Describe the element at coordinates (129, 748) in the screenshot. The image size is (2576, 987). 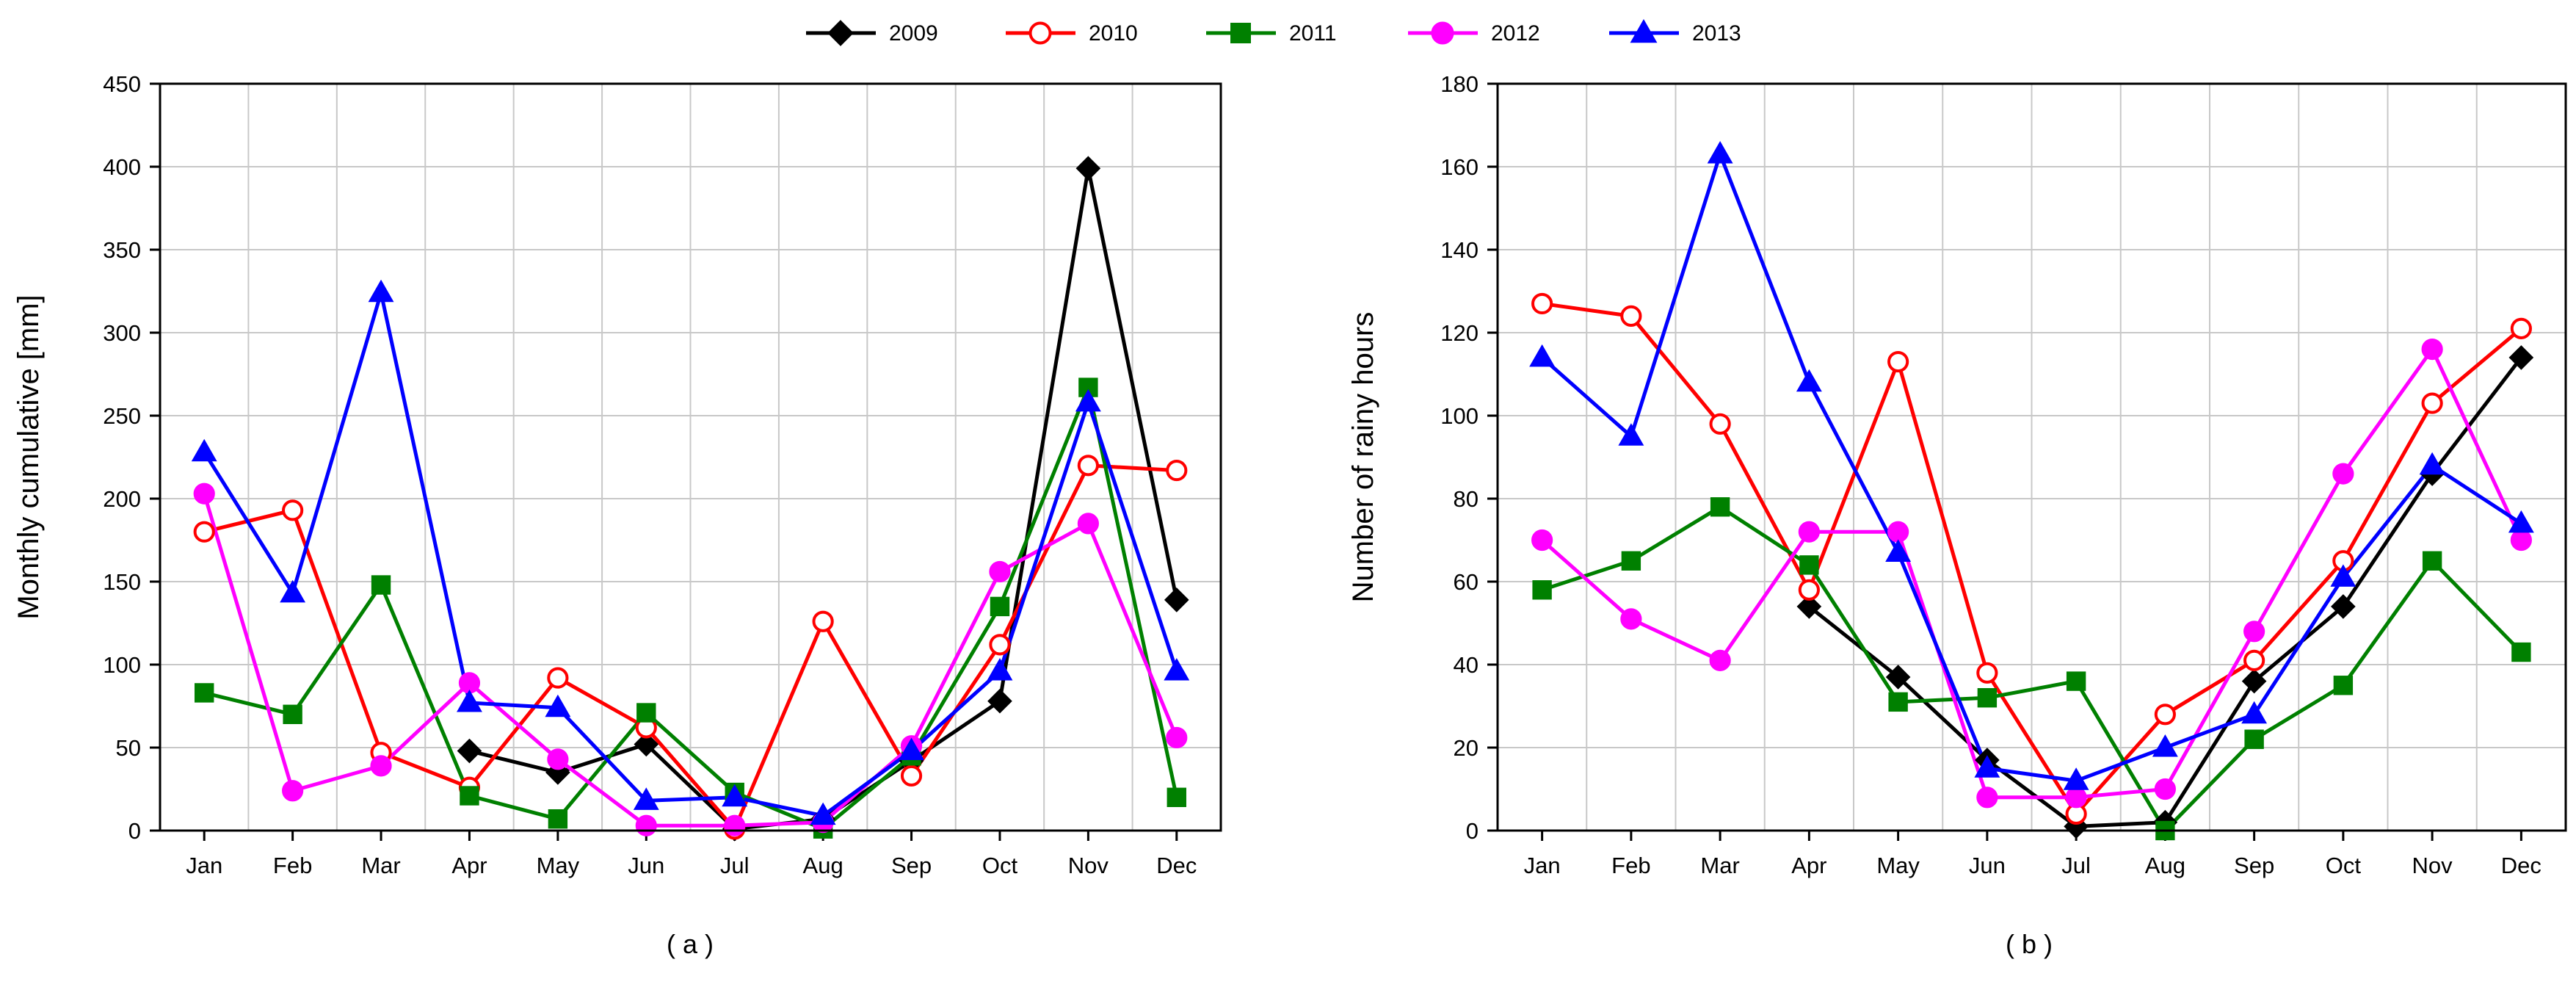
I see `y-tick-label: 50` at that location.